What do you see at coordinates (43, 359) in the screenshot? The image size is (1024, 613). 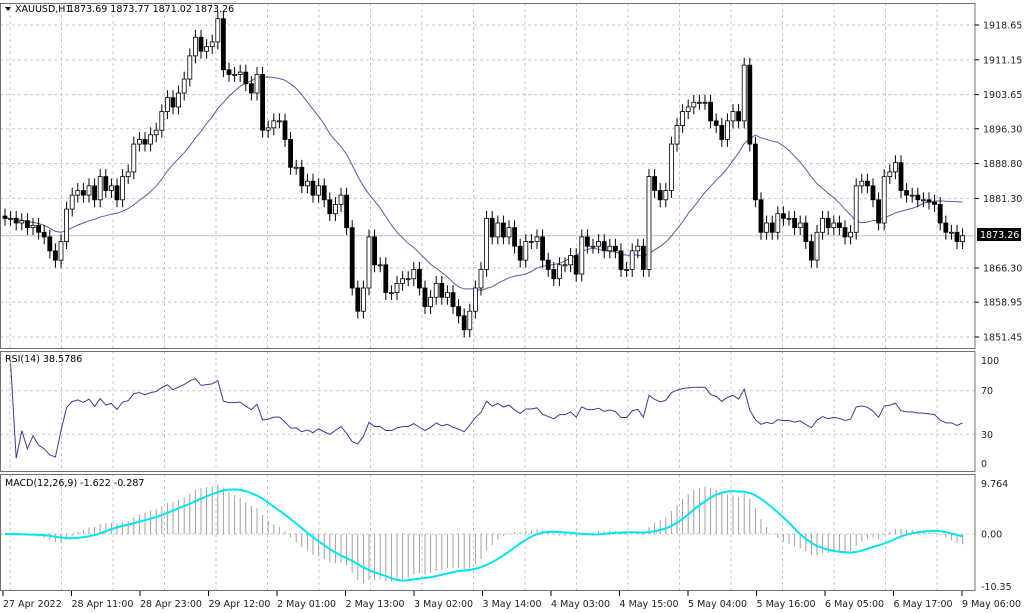 I see `rsi-label: RSI(14) 38.5786` at bounding box center [43, 359].